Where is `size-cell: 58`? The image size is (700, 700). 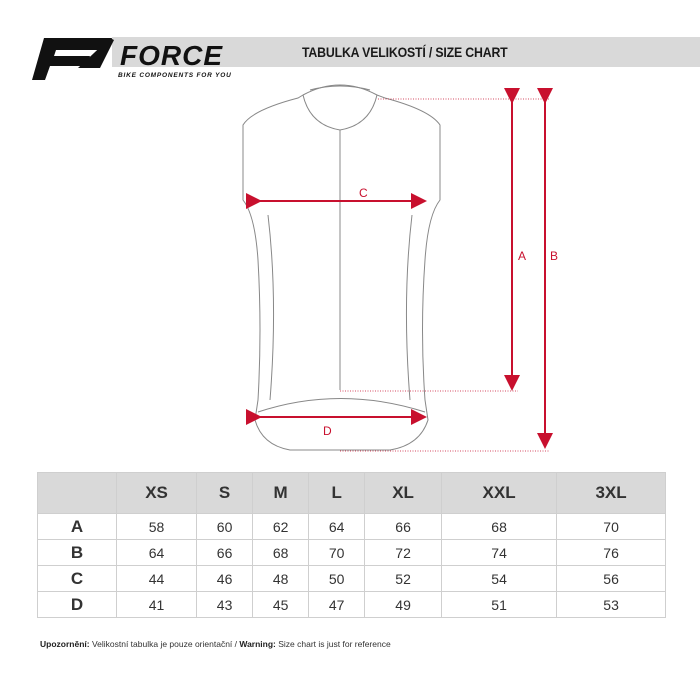
size-cell: 58 is located at coordinates (156, 526).